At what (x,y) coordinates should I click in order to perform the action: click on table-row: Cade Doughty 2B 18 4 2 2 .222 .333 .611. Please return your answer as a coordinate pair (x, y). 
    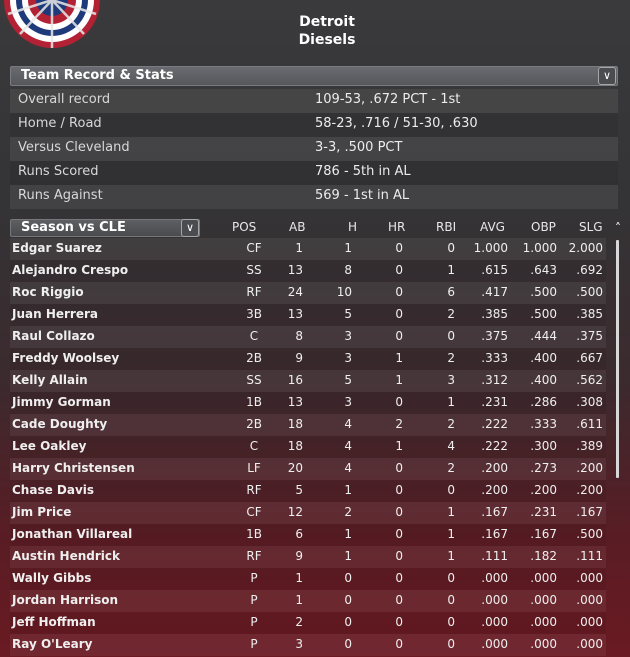
    Looking at the image, I should click on (308, 425).